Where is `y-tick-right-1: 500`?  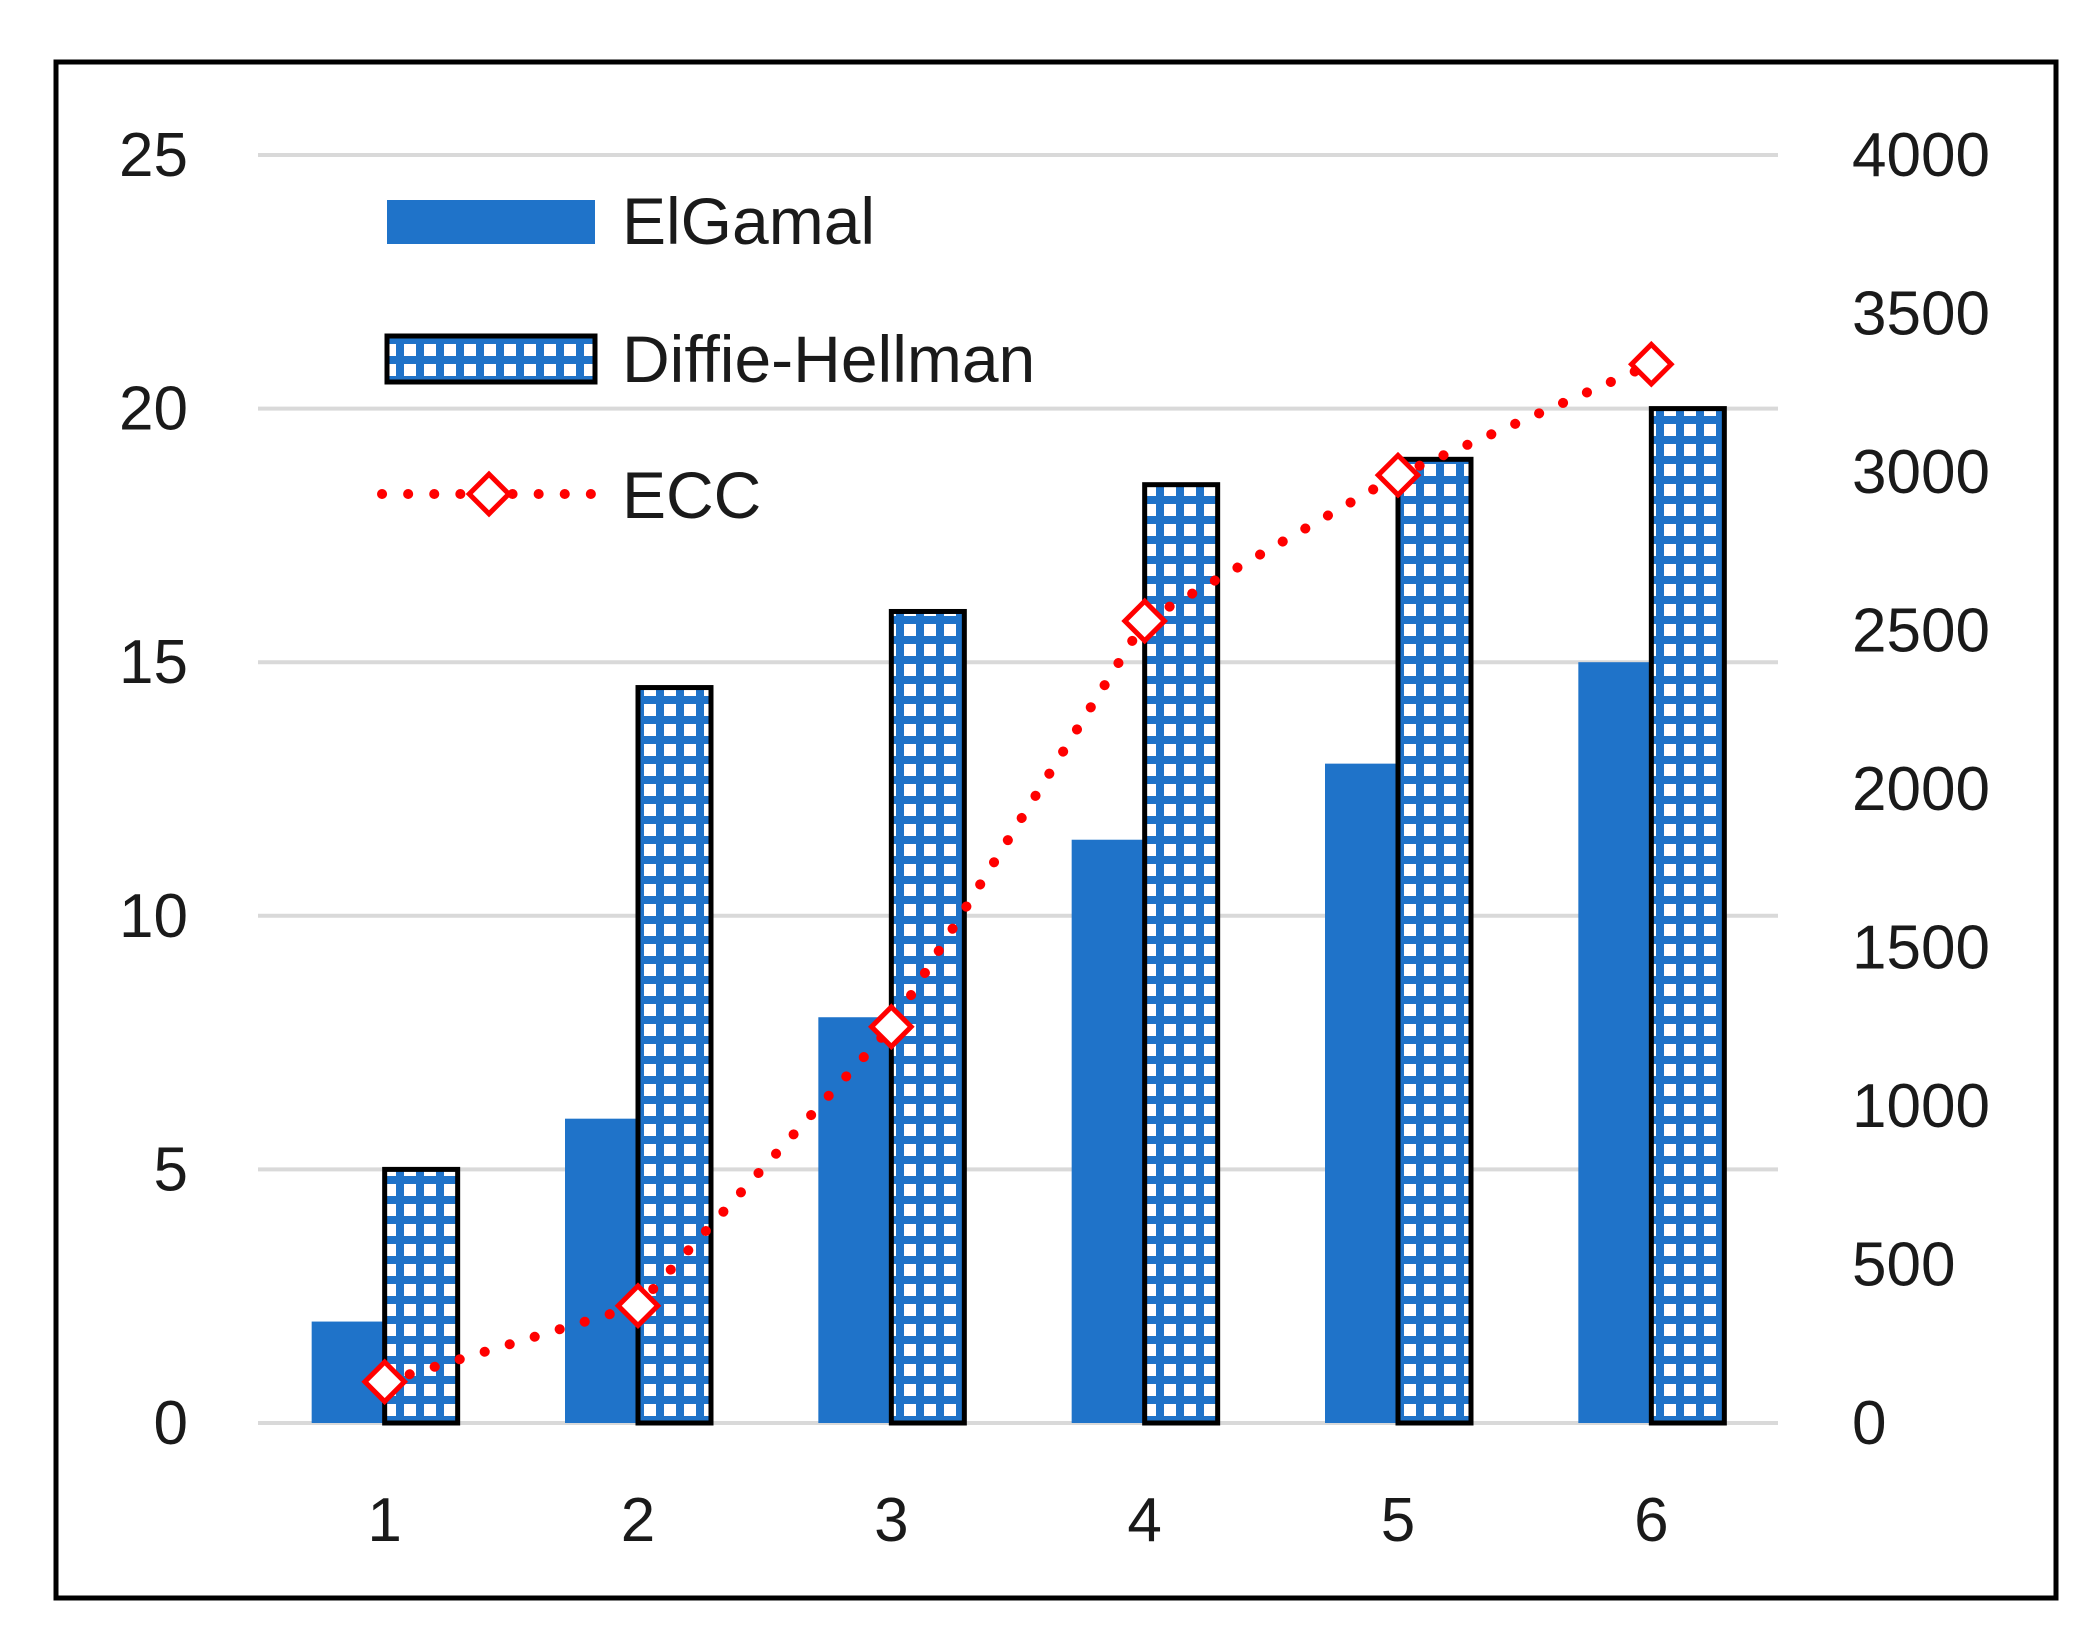 y-tick-right-1: 500 is located at coordinates (1903, 1265).